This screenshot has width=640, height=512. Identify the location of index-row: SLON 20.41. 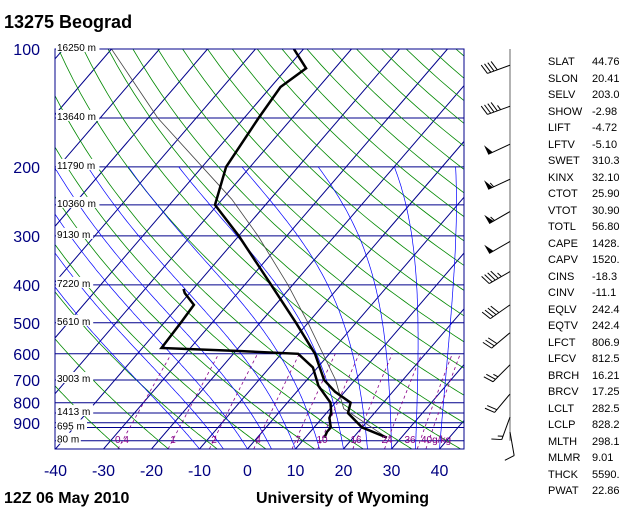
(594, 81).